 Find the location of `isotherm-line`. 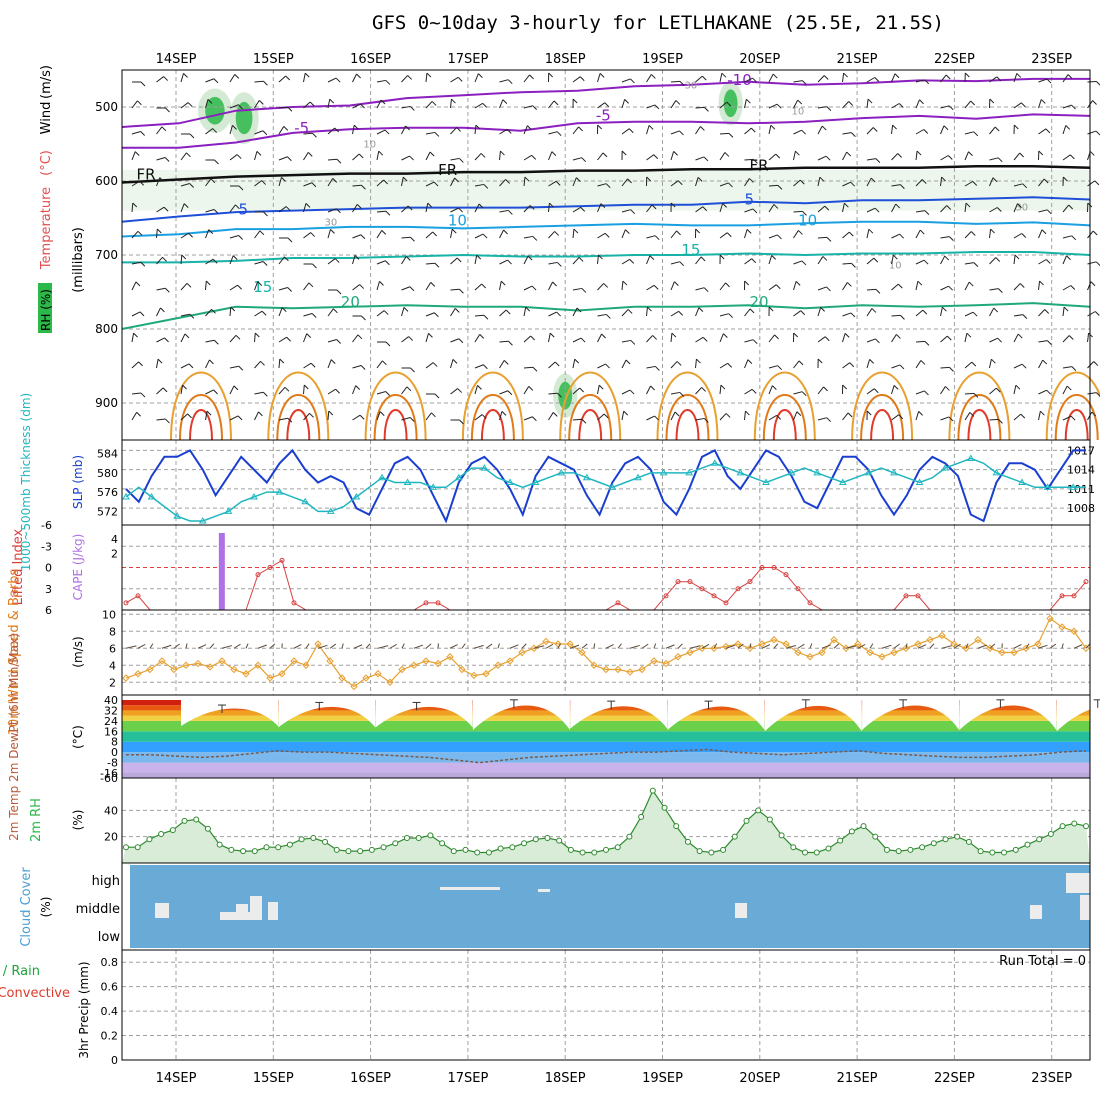

isotherm-line is located at coordinates (606, 316).